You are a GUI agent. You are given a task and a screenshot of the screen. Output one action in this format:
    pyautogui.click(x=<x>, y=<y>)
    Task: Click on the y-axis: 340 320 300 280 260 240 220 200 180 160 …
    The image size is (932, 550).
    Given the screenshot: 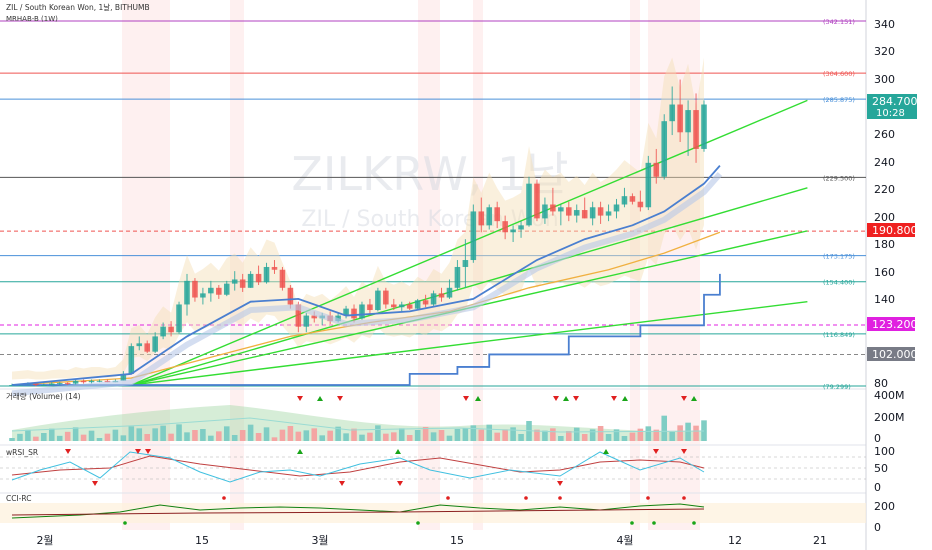 What is the action you would take?
    pyautogui.click(x=889, y=276)
    